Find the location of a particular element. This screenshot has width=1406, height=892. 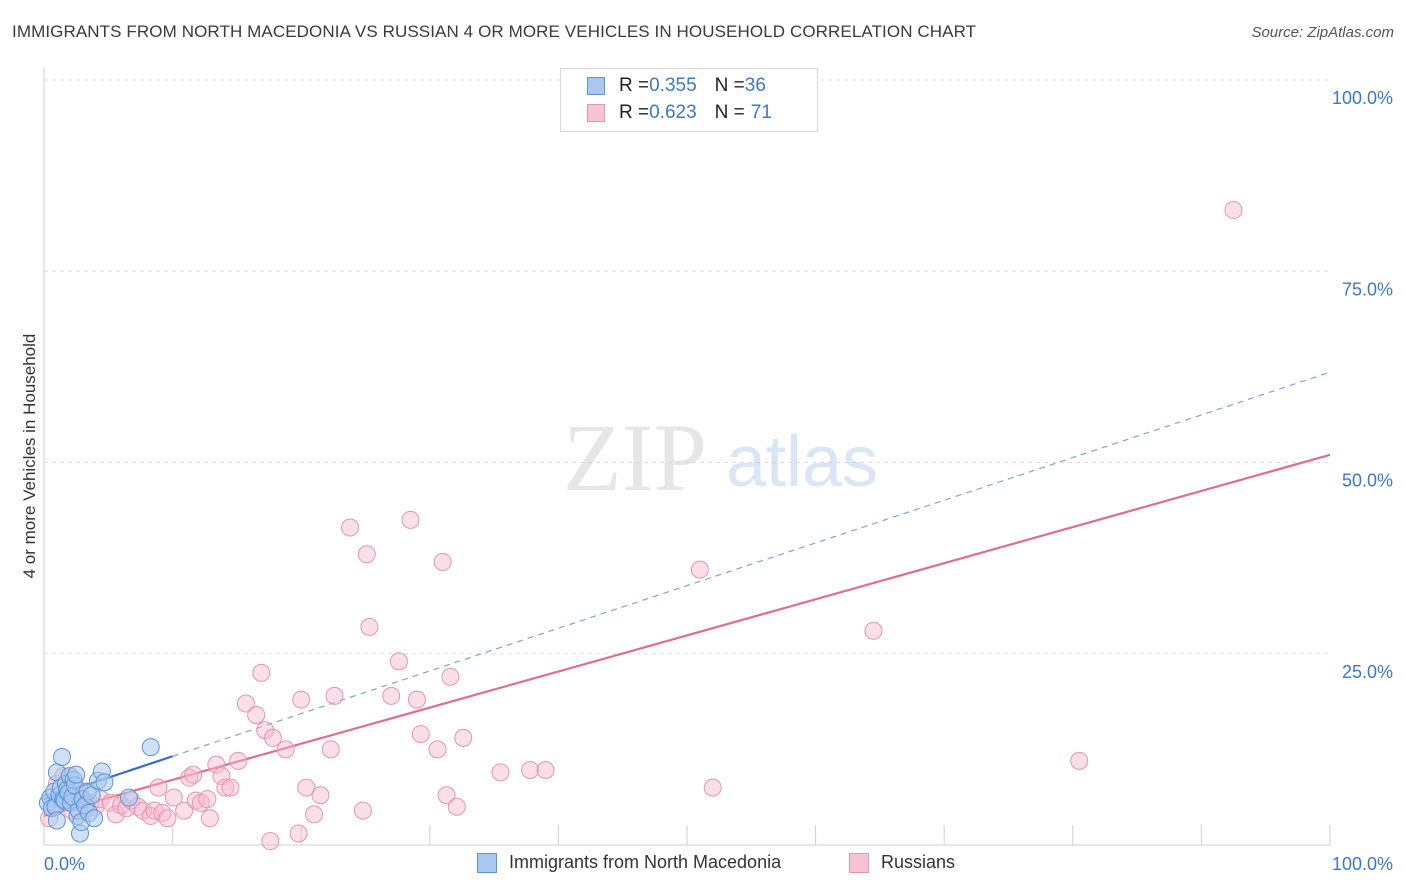

series-legend: Immigrants from North Macedonia Russians is located at coordinates (703, 865).